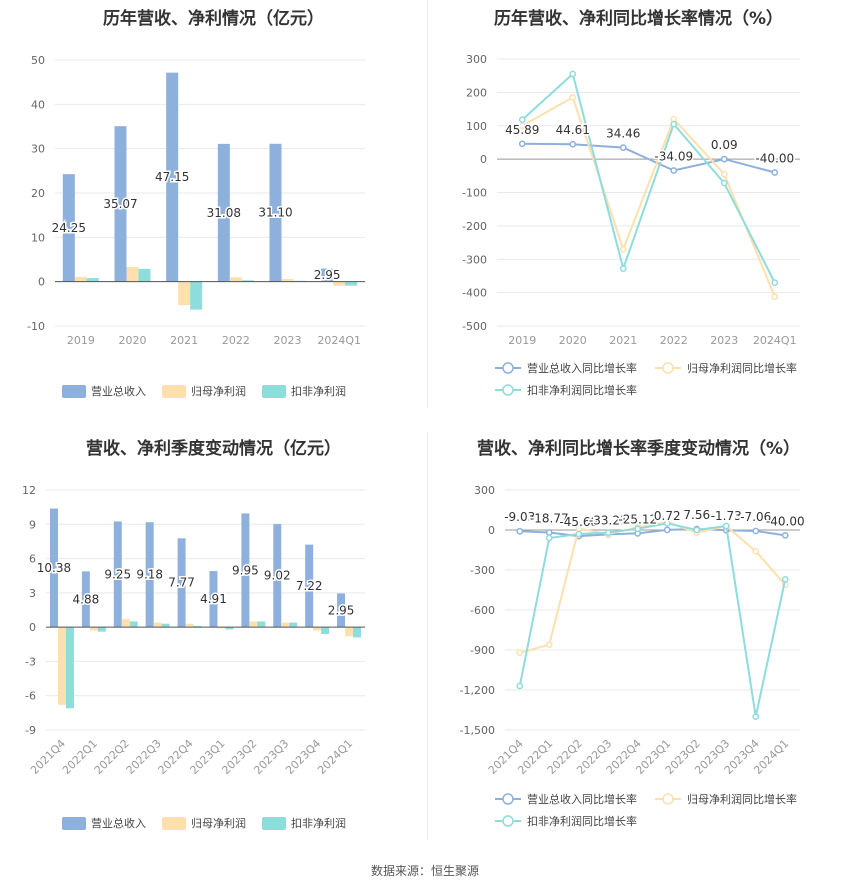 This screenshot has width=850, height=891. I want to click on data-label: 35.07, so click(120, 204).